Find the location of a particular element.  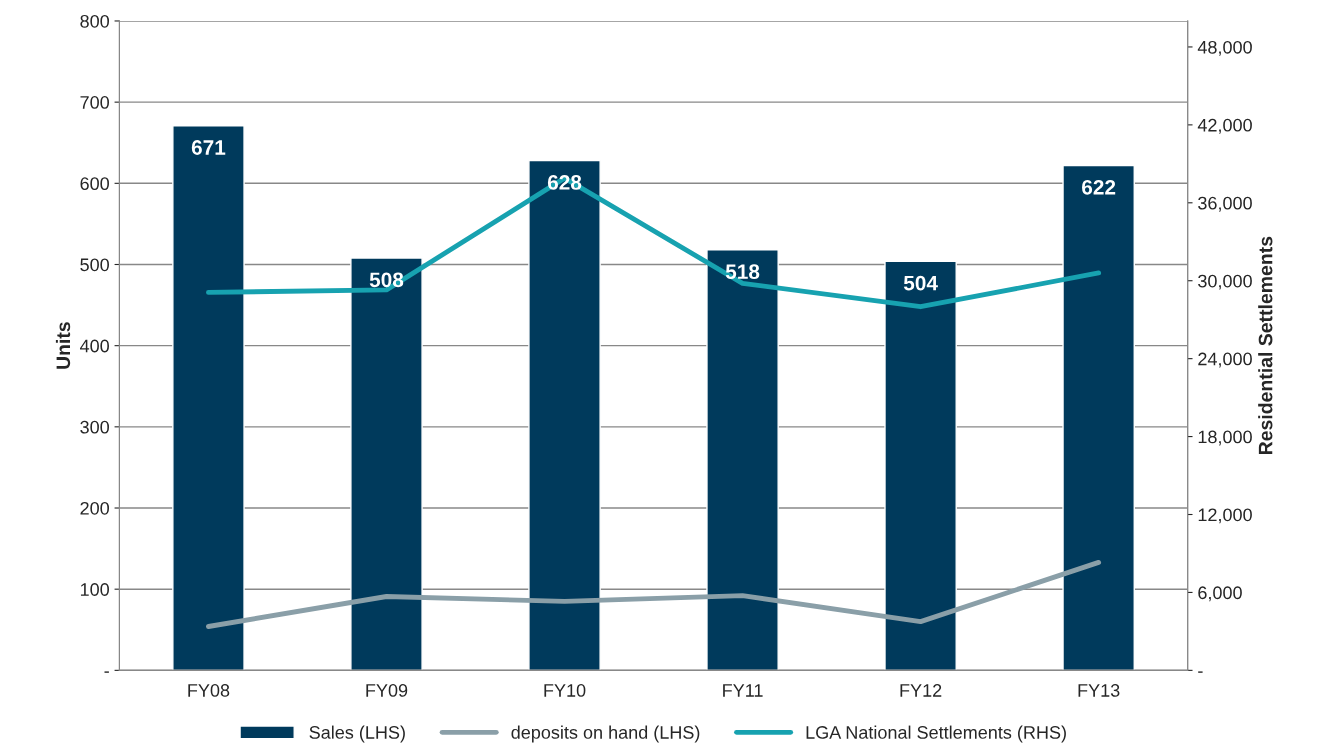

x-tick-label: FY09 is located at coordinates (387, 690).